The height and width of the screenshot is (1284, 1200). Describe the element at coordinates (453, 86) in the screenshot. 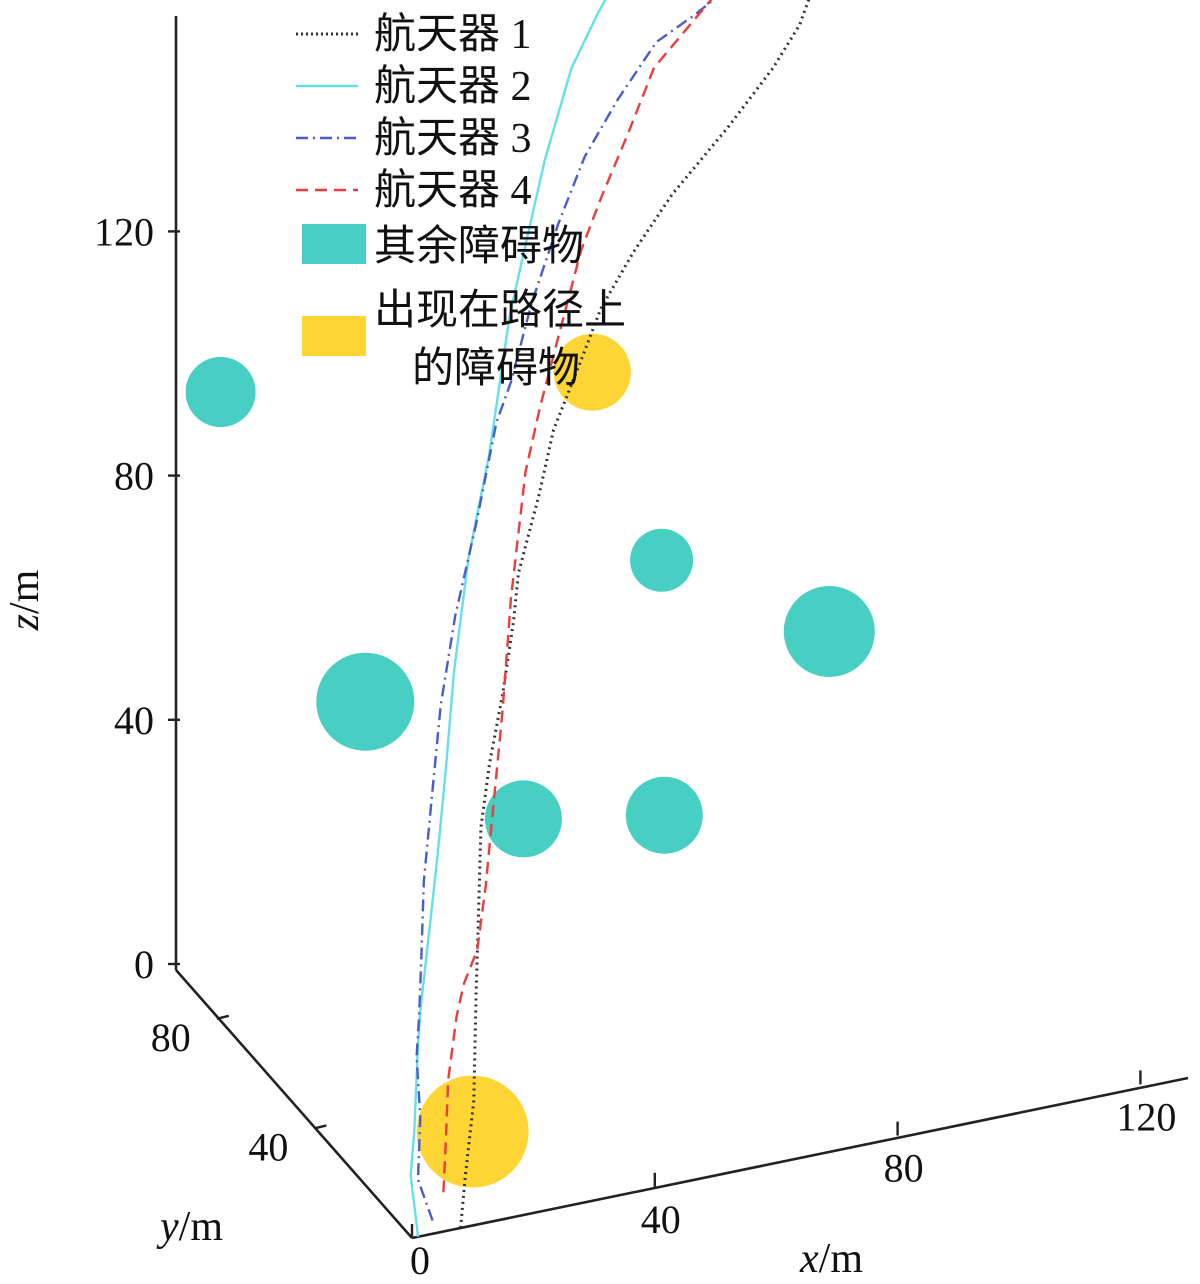

I see `legend-label-sc2: 航天器 2` at that location.